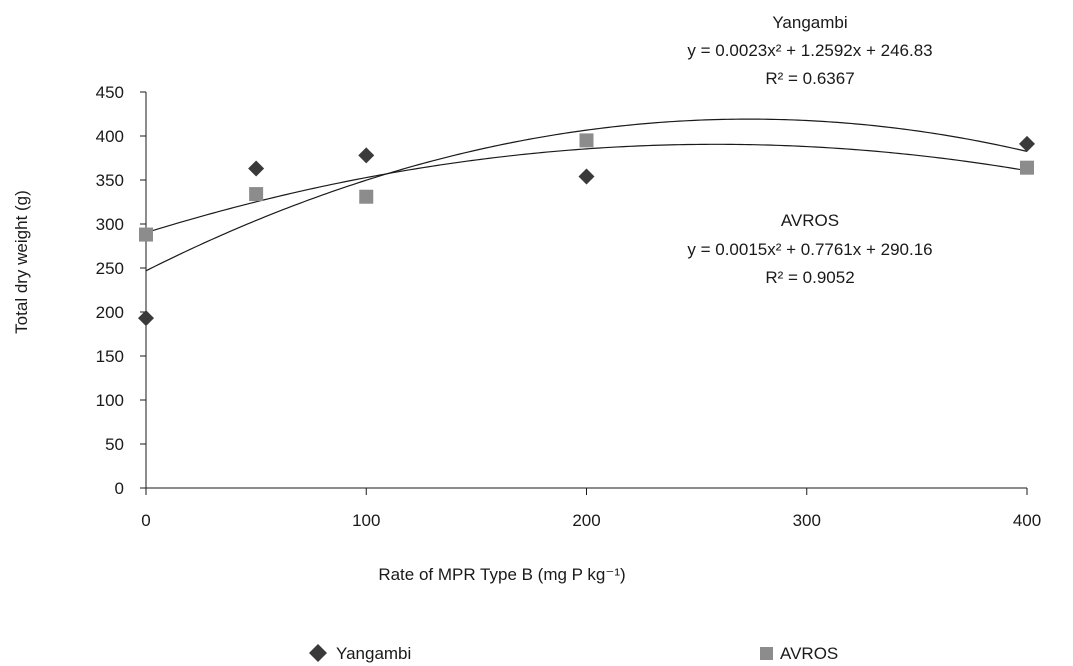 The width and height of the screenshot is (1073, 666). What do you see at coordinates (501, 574) in the screenshot?
I see `x-axis-title: Rate of MPR Type B (mg P kg⁻¹)` at bounding box center [501, 574].